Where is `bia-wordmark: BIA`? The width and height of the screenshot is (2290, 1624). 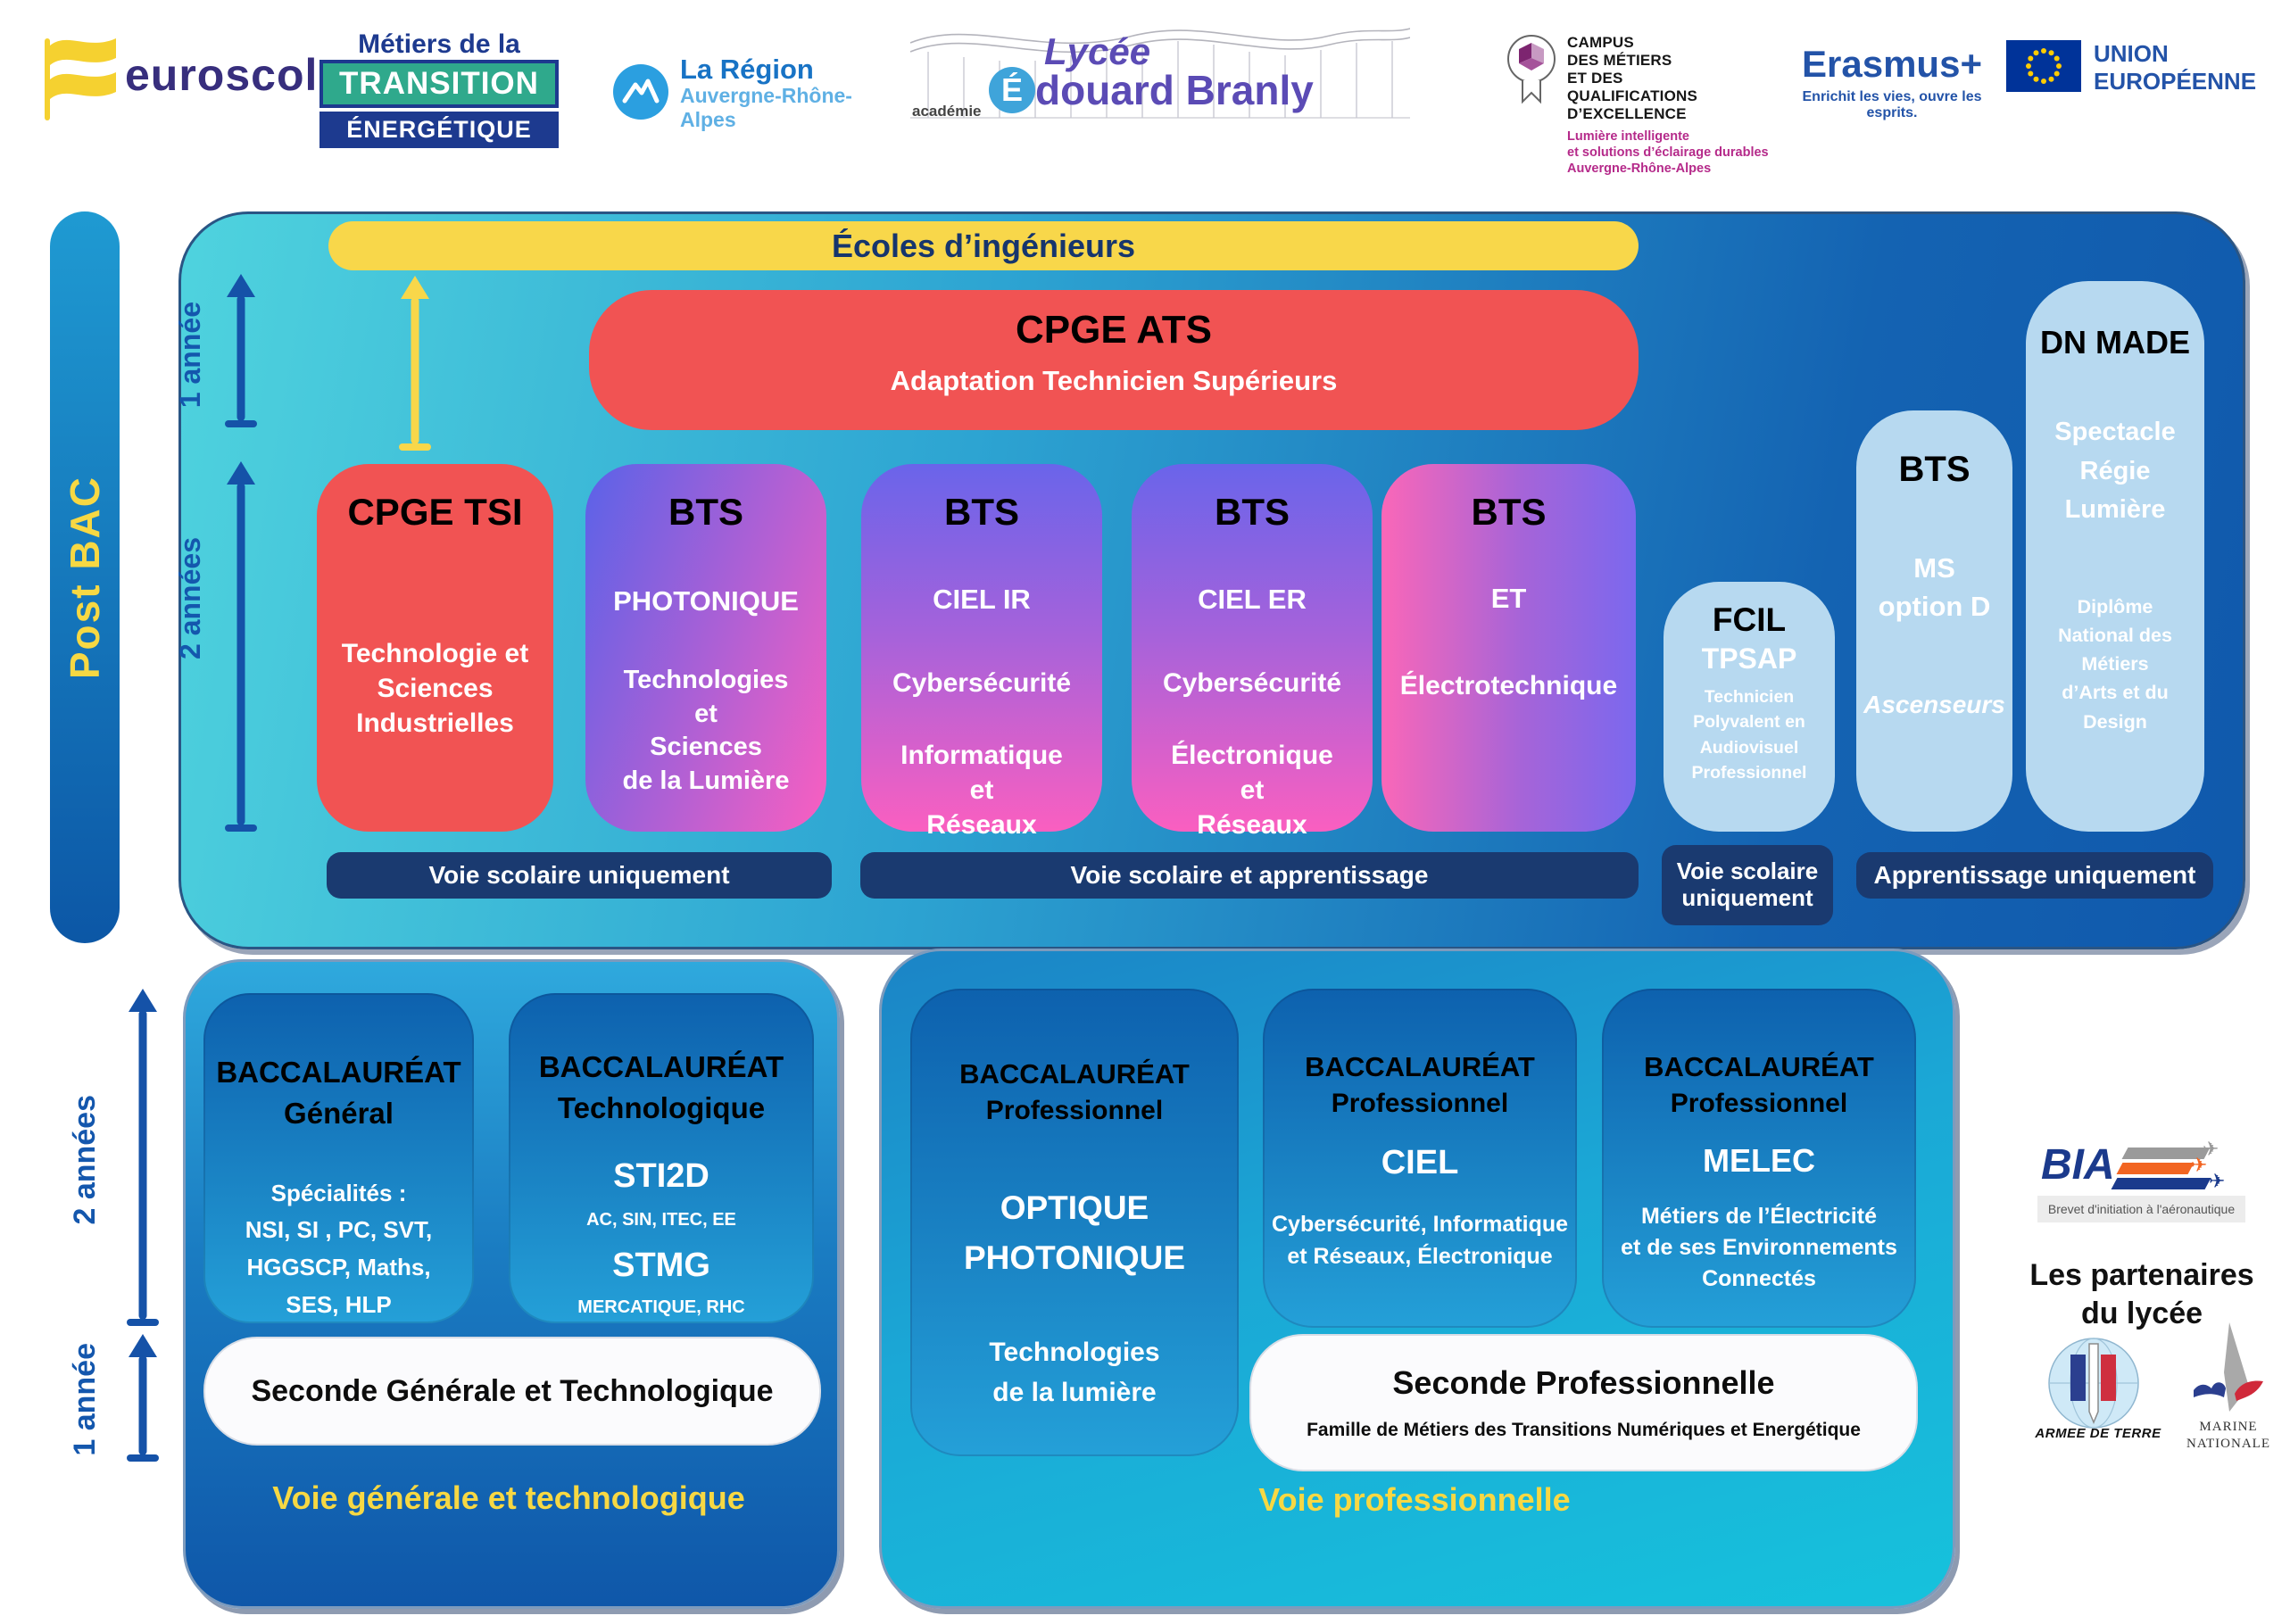
bia-wordmark: BIA is located at coordinates (2078, 1165).